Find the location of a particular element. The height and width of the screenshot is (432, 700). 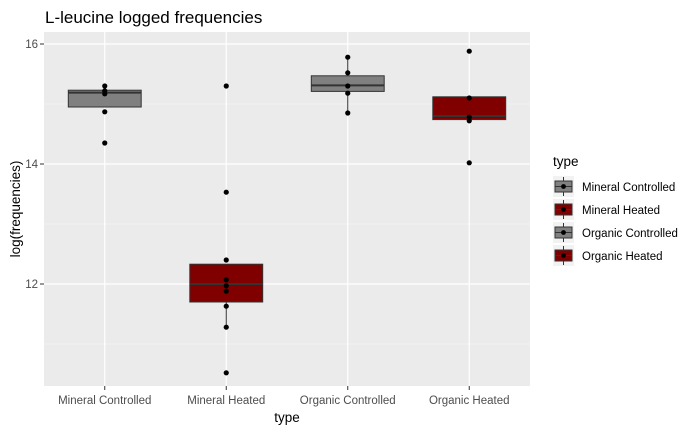

y-tick-label: 16 is located at coordinates (31, 45).